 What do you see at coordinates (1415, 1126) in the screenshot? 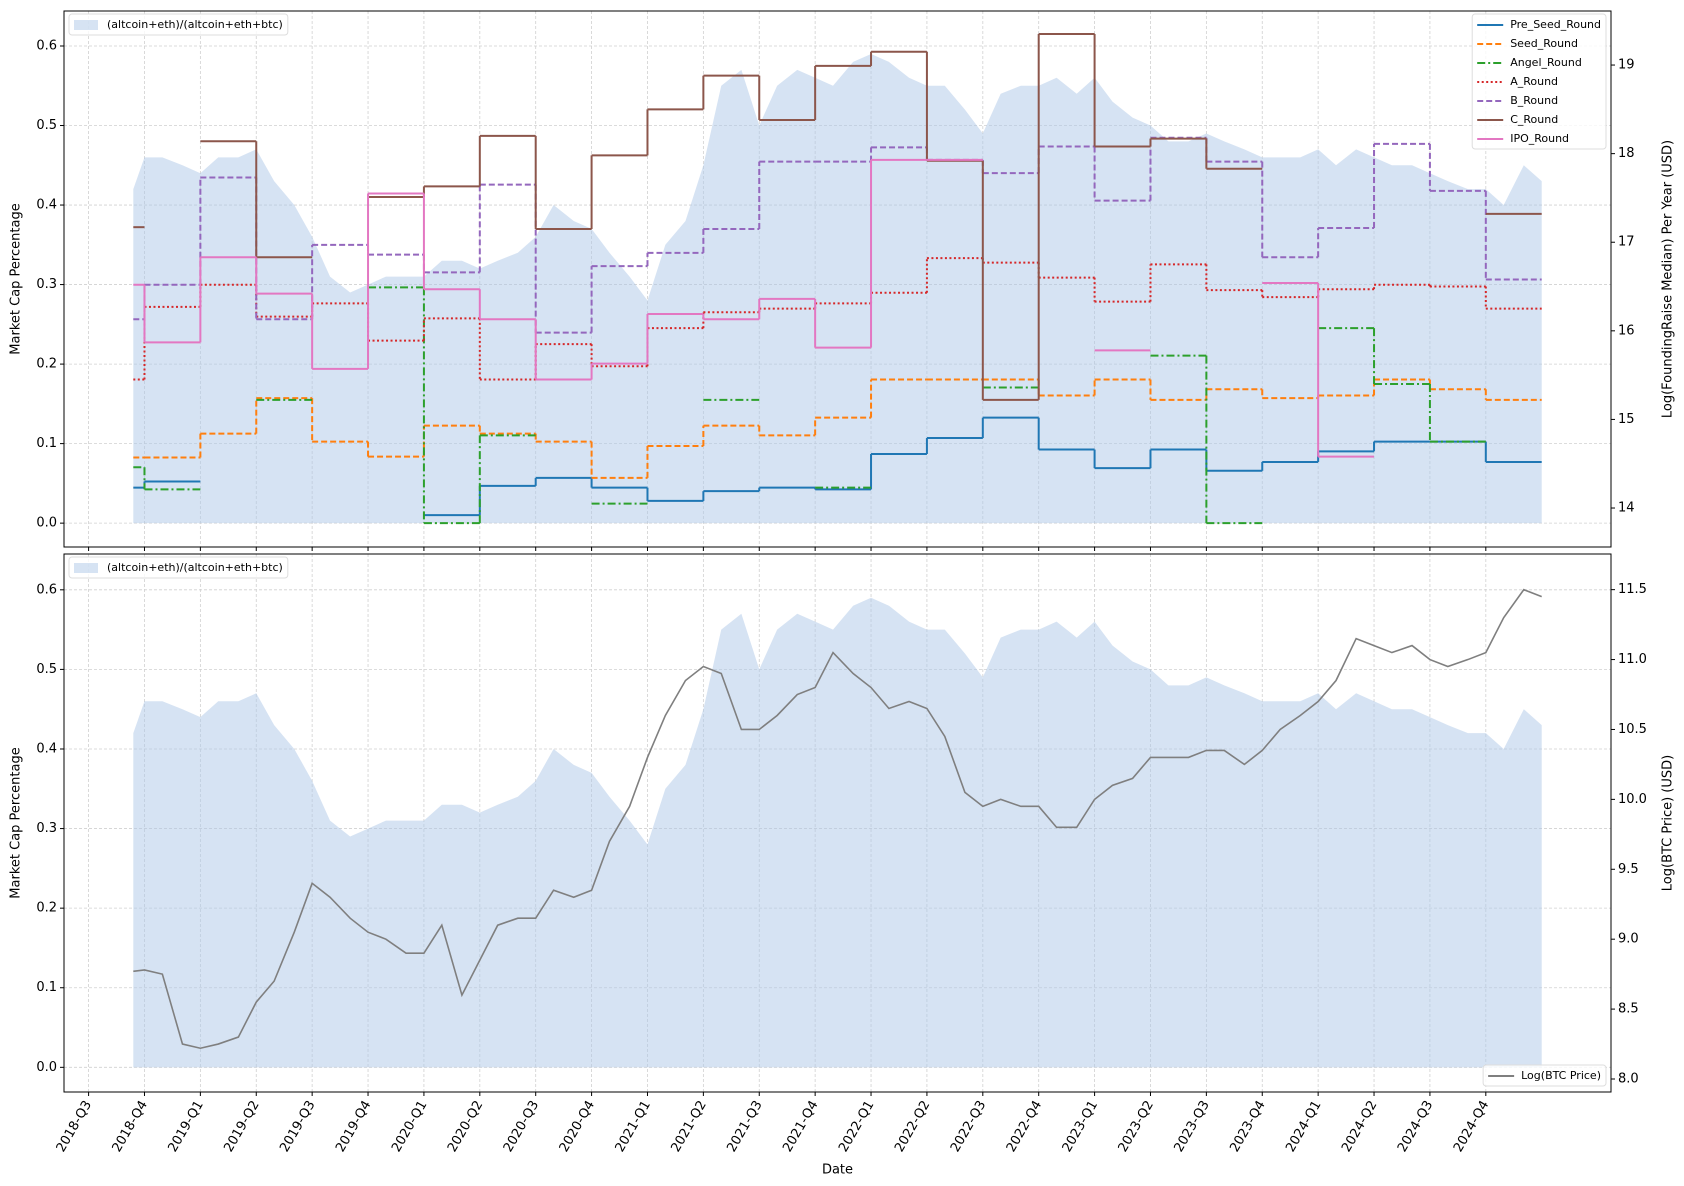
I see `x-tick-label: 2024-Q3` at bounding box center [1415, 1126].